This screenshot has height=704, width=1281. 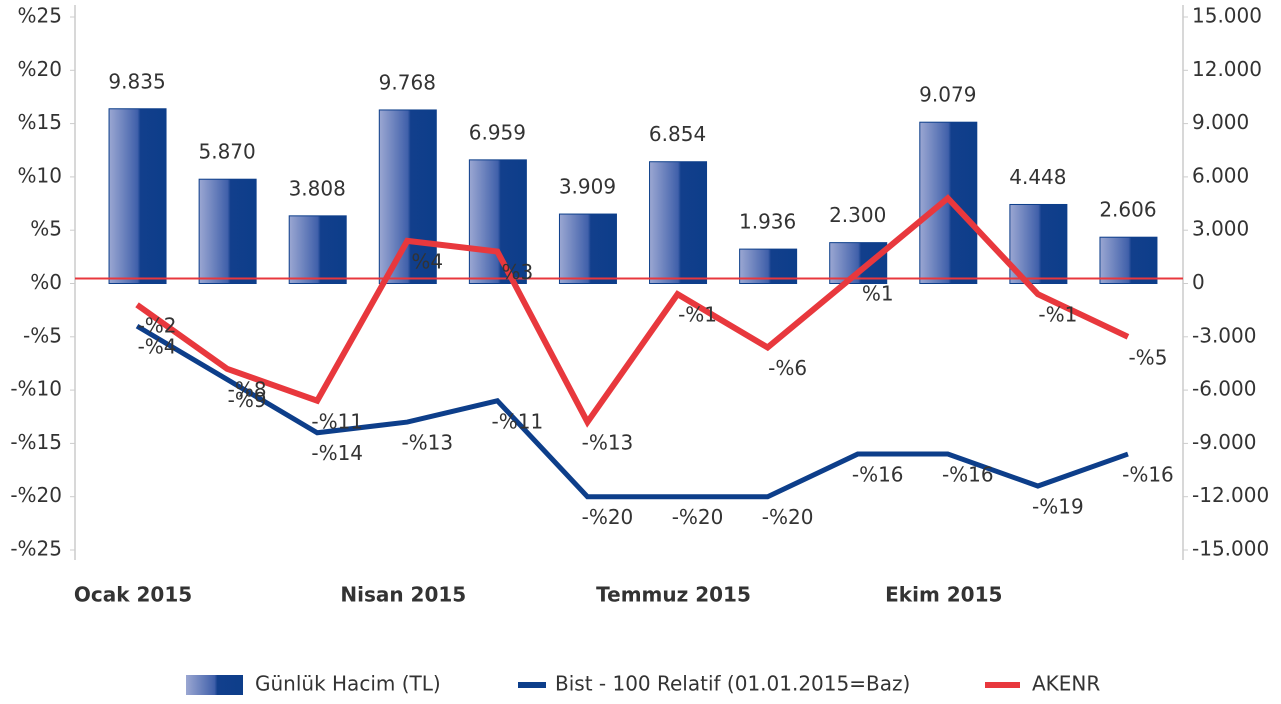 I want to click on line-value-label: -%9, so click(x=247, y=400).